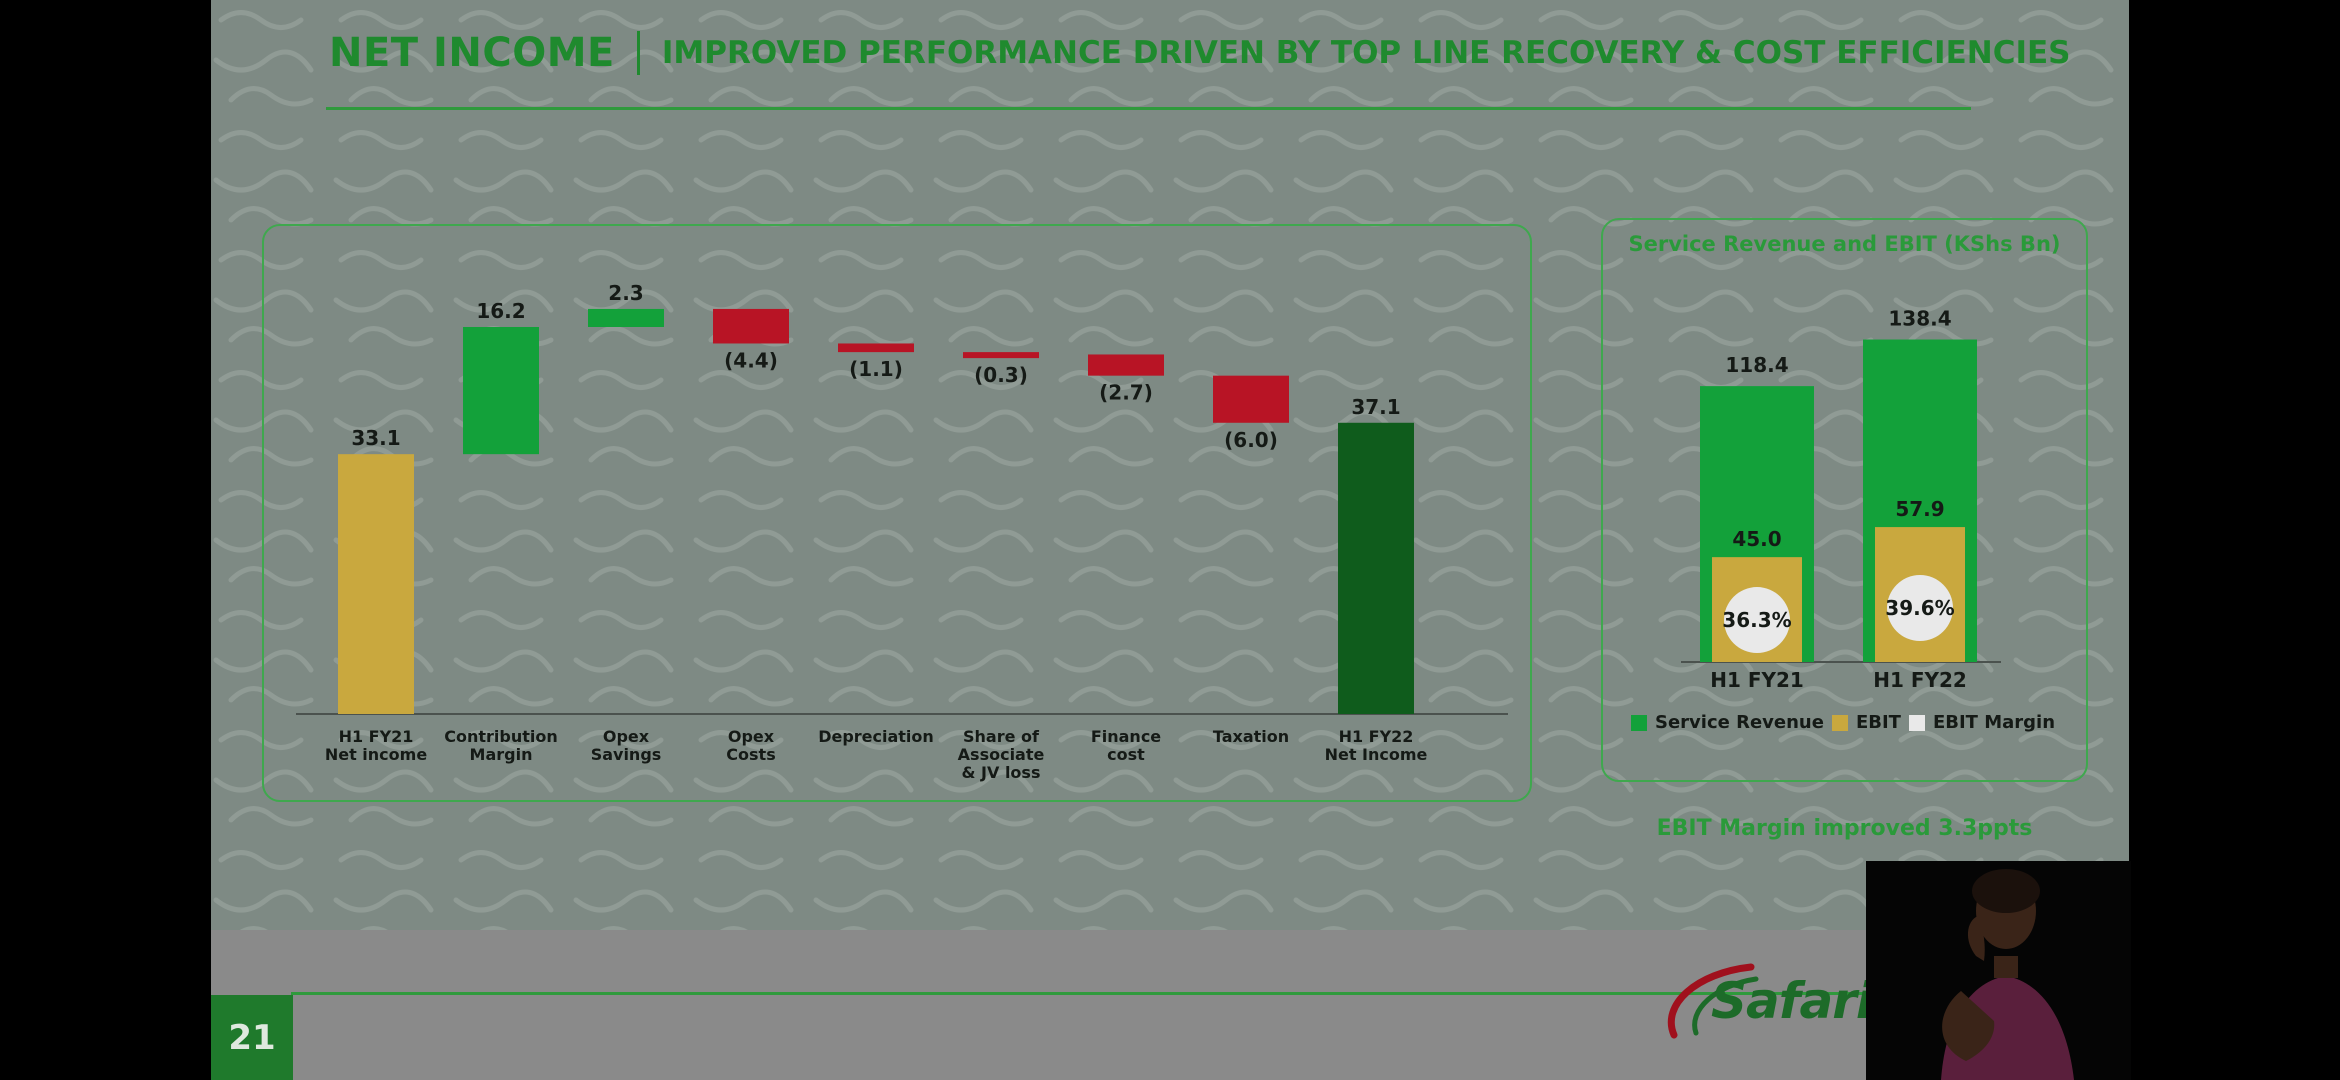 This screenshot has width=2340, height=1080. What do you see at coordinates (1739, 722) in the screenshot?
I see `legend-label-service-revenue: Service Revenue` at bounding box center [1739, 722].